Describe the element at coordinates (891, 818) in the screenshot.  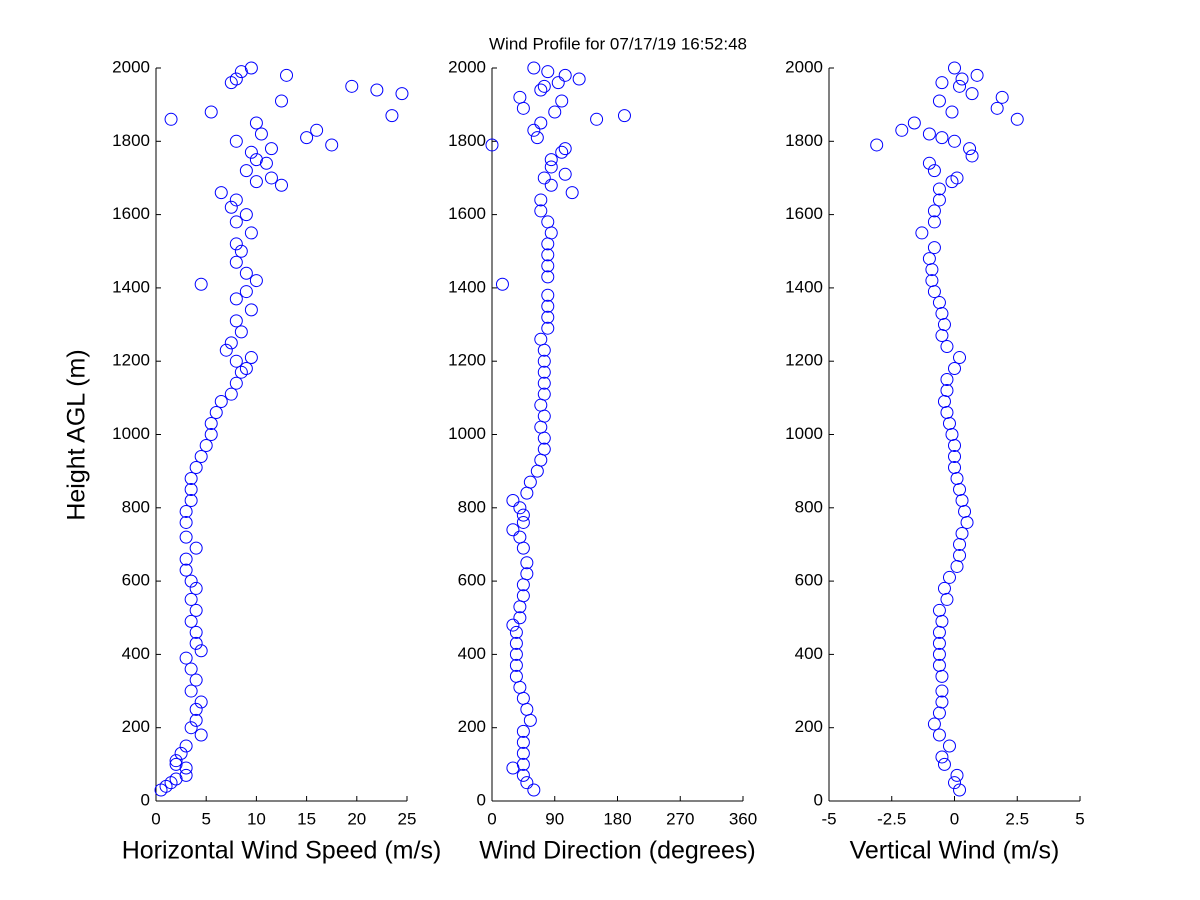
I see `x-tick-label: -2.5` at that location.